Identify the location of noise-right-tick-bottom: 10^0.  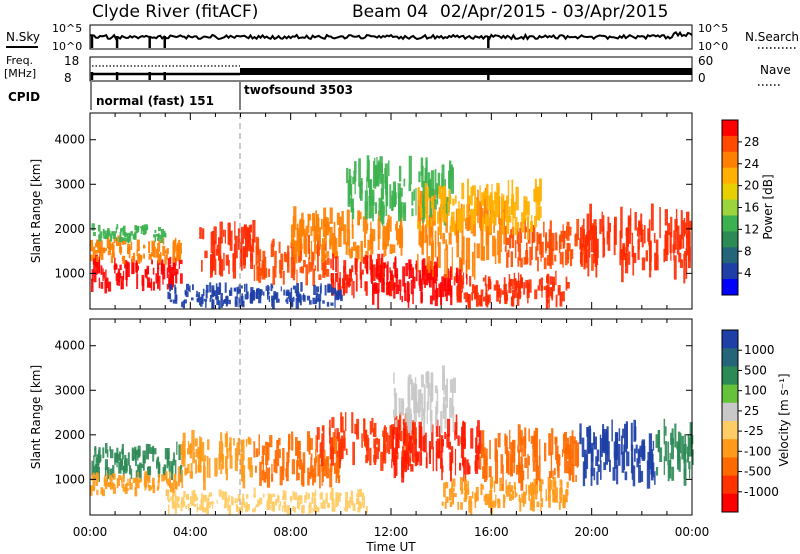
(713, 46).